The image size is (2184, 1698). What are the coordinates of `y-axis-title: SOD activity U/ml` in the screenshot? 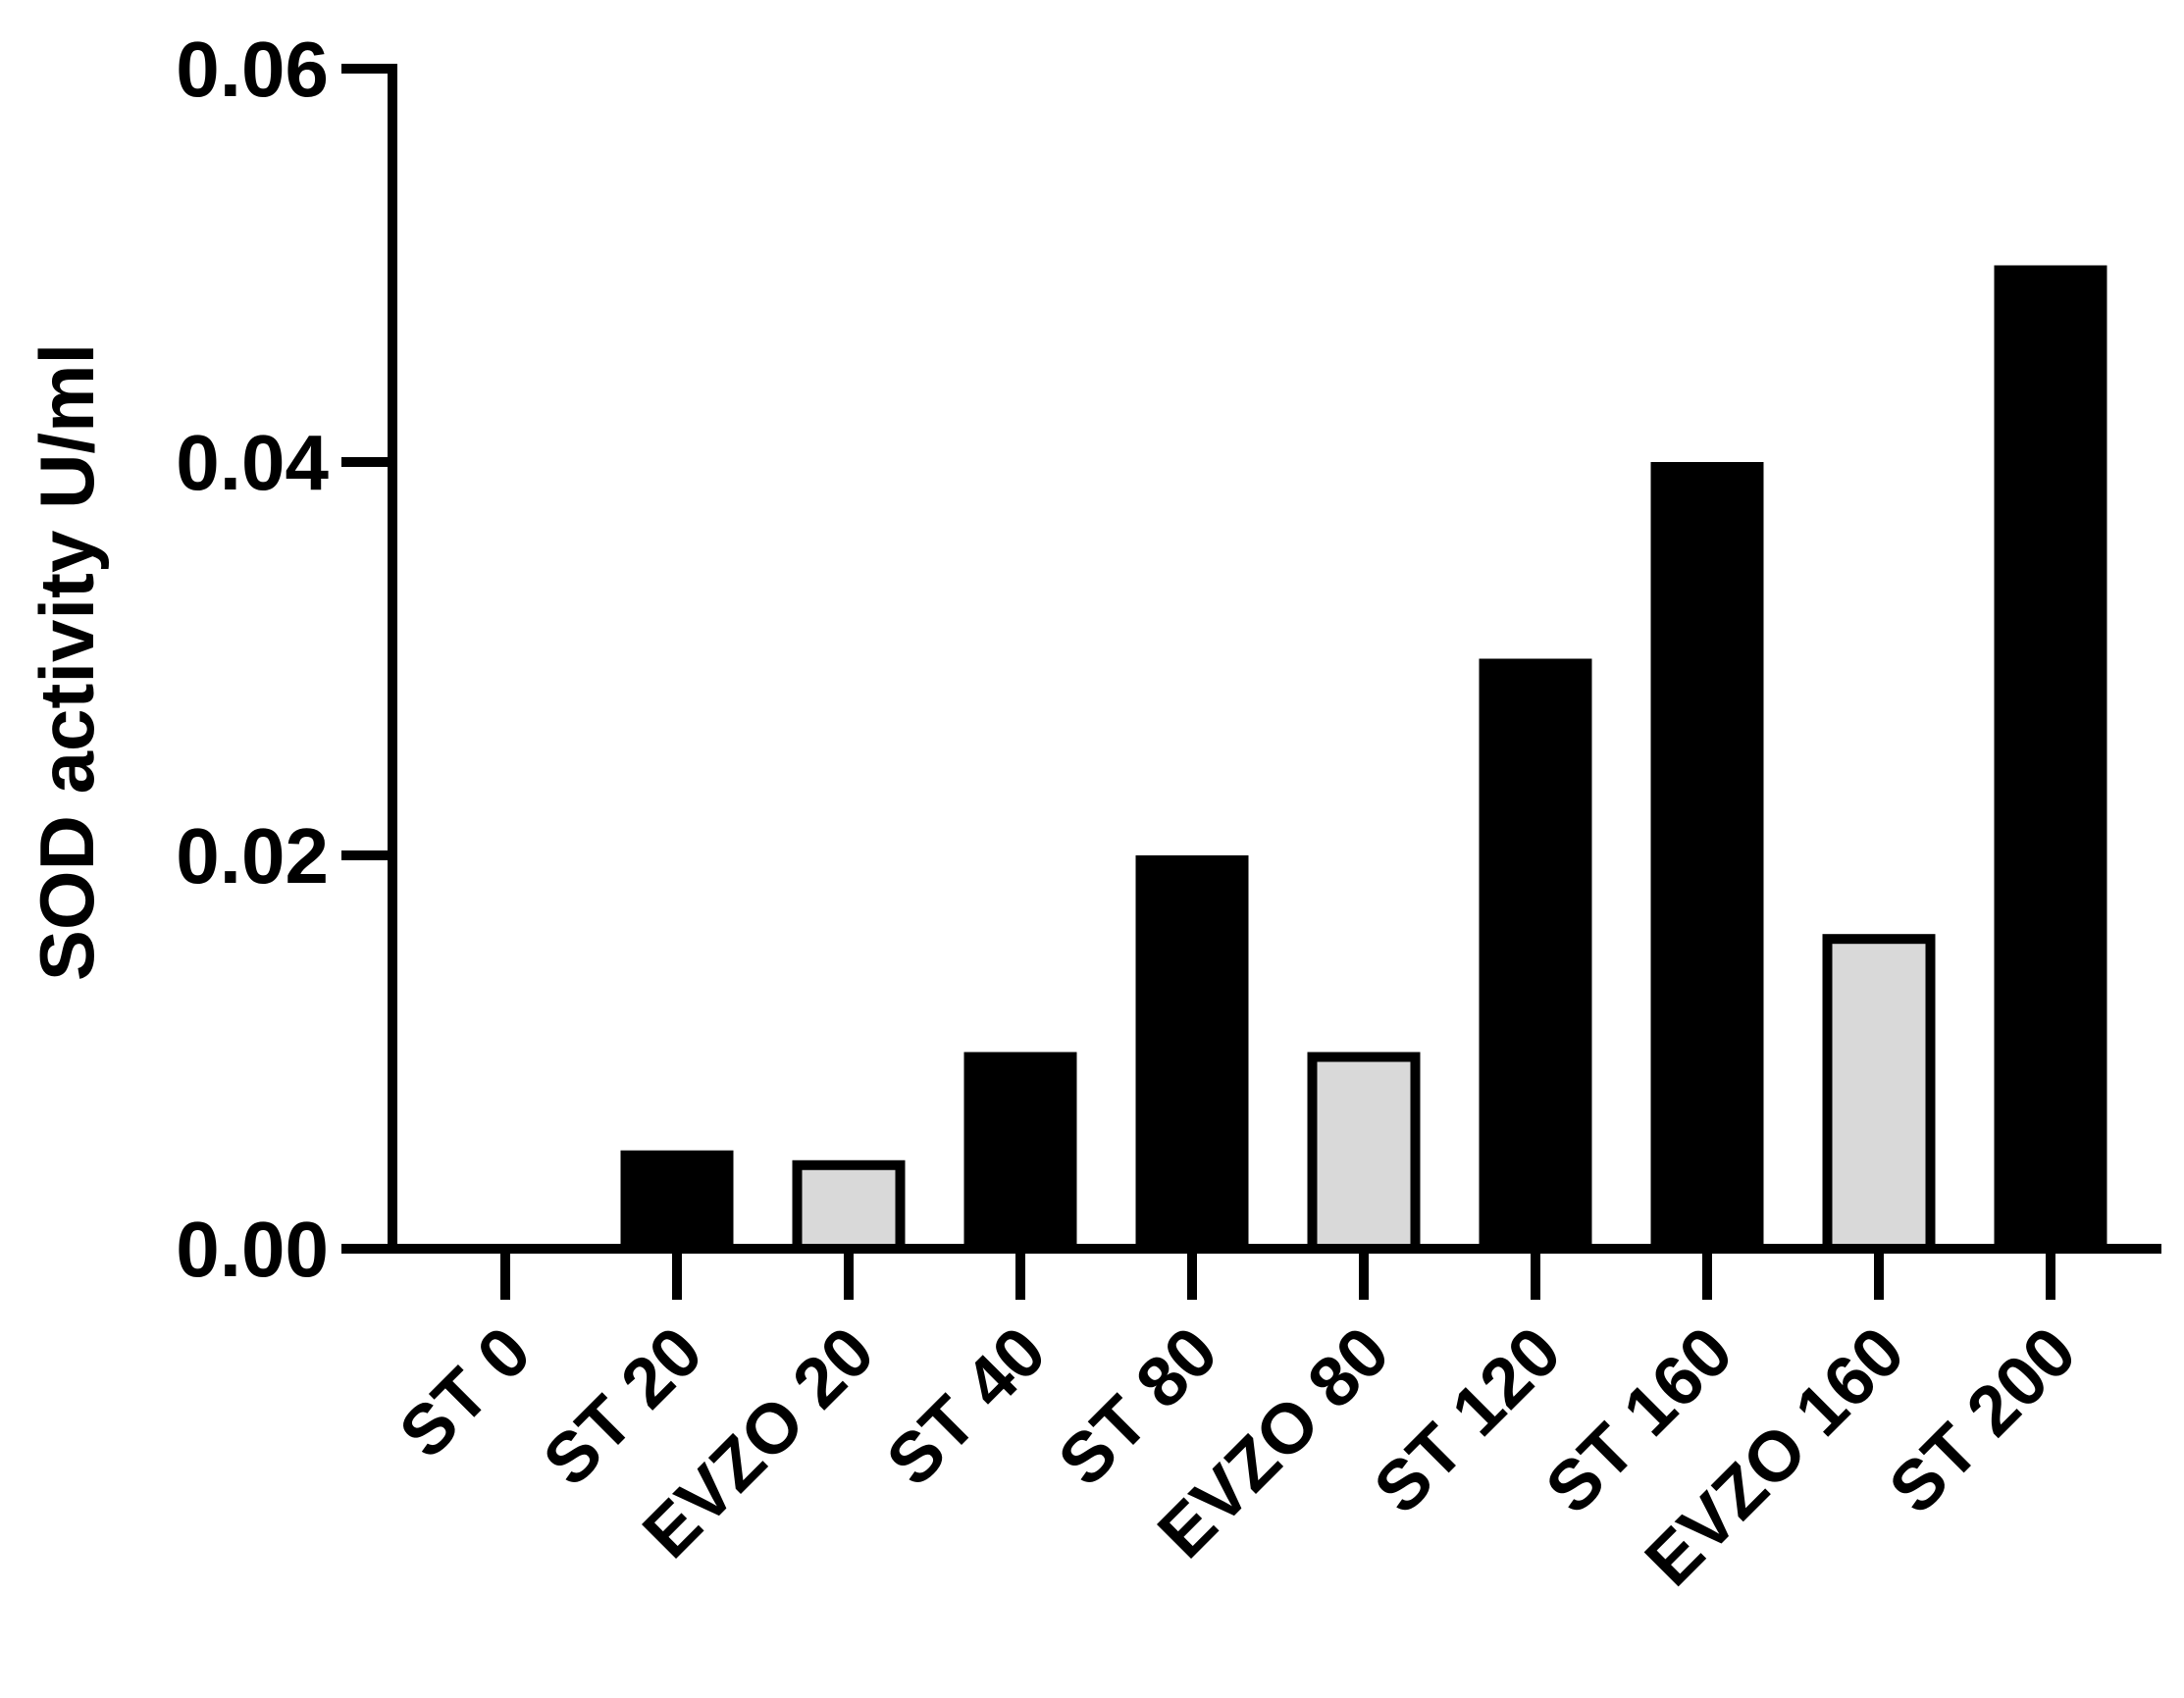 It's located at (67, 662).